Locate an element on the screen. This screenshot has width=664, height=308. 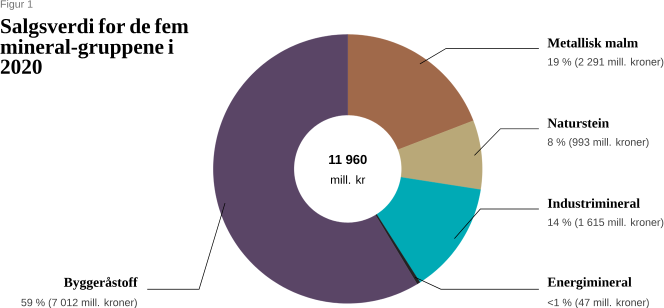
slice-label: Byggeråstoff is located at coordinates (101, 283).